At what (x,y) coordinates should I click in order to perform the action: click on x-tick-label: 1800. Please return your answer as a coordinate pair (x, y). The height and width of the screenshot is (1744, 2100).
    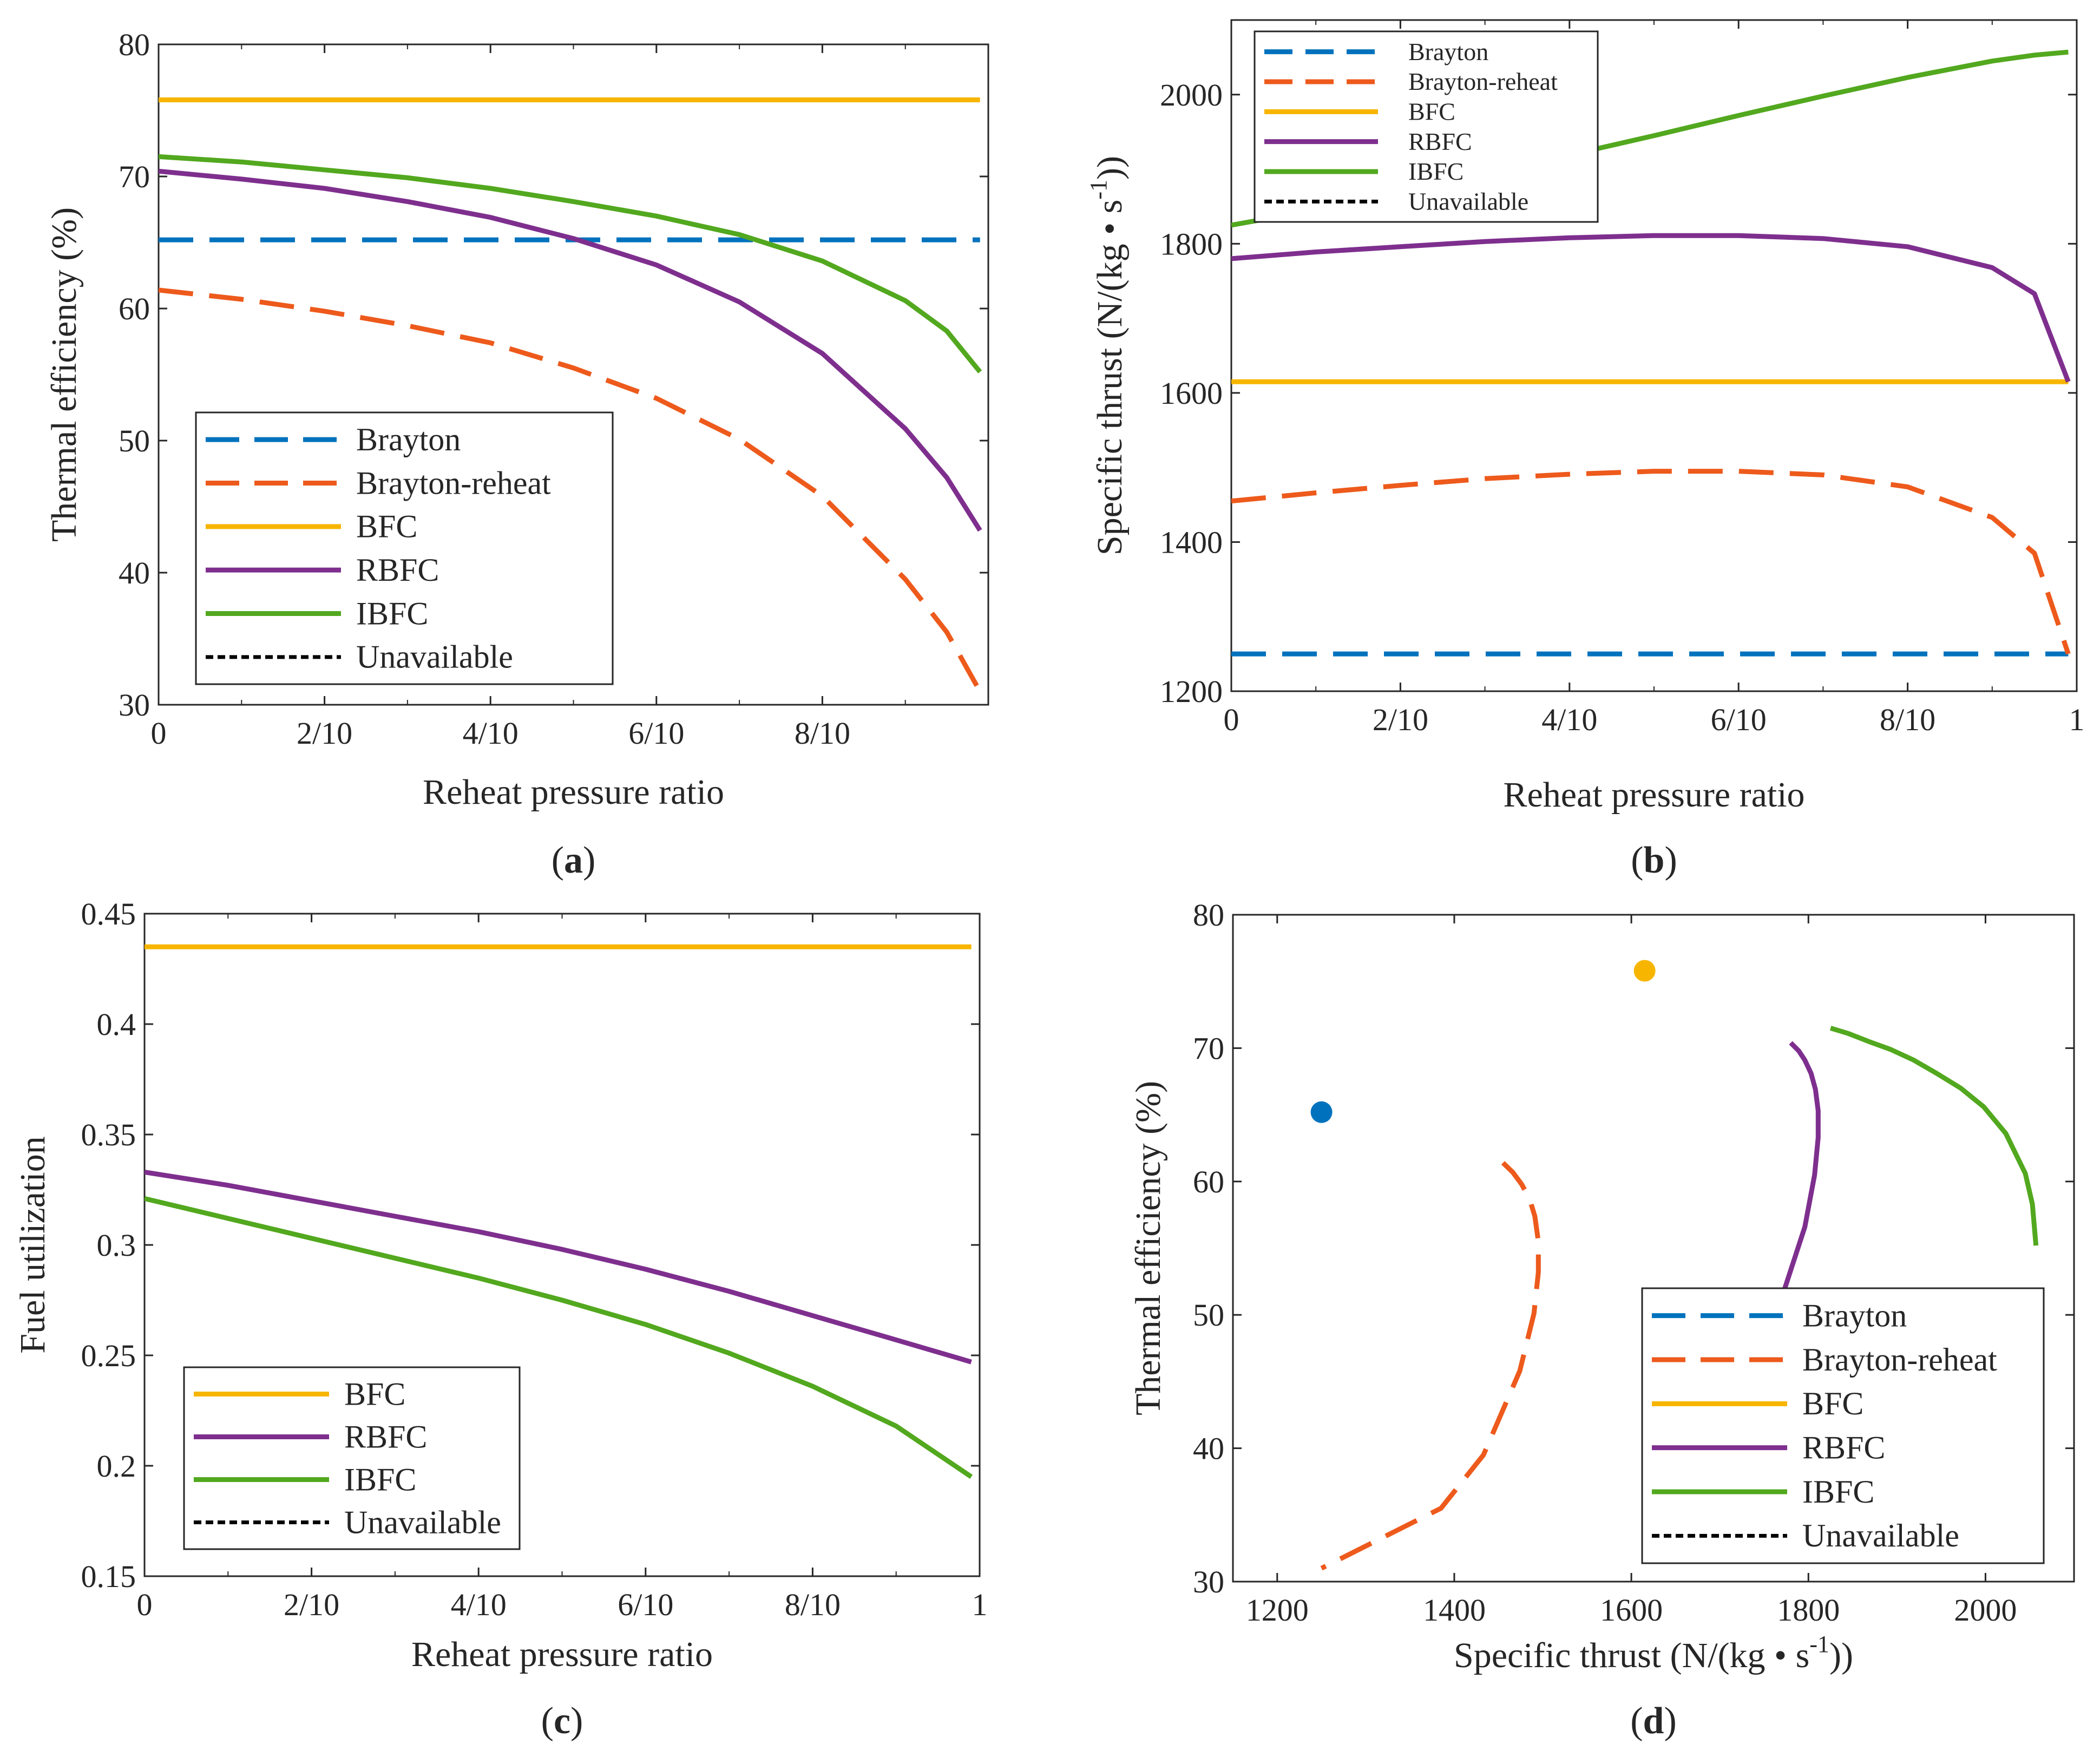
    Looking at the image, I should click on (1808, 1610).